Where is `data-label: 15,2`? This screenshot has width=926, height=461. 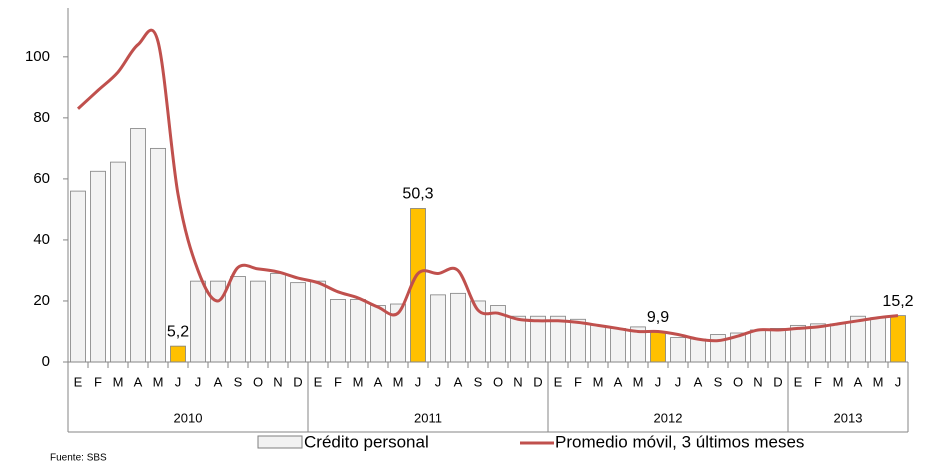
data-label: 15,2 is located at coordinates (897, 301).